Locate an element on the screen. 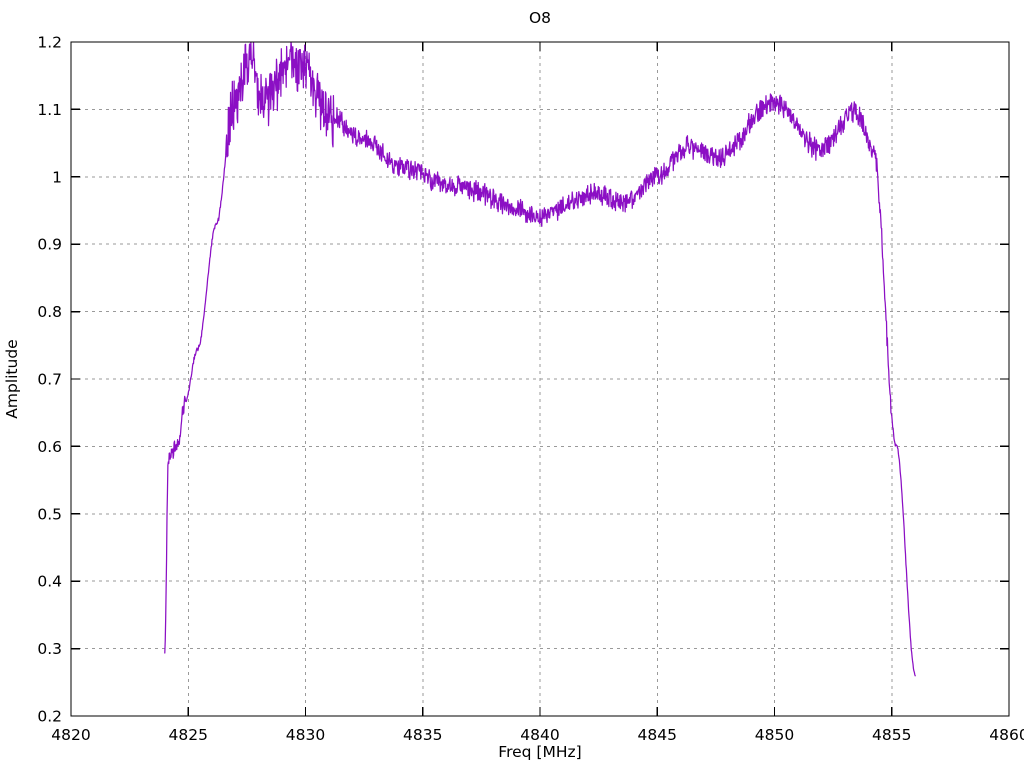  x-tick-label: 4830 is located at coordinates (305, 735).